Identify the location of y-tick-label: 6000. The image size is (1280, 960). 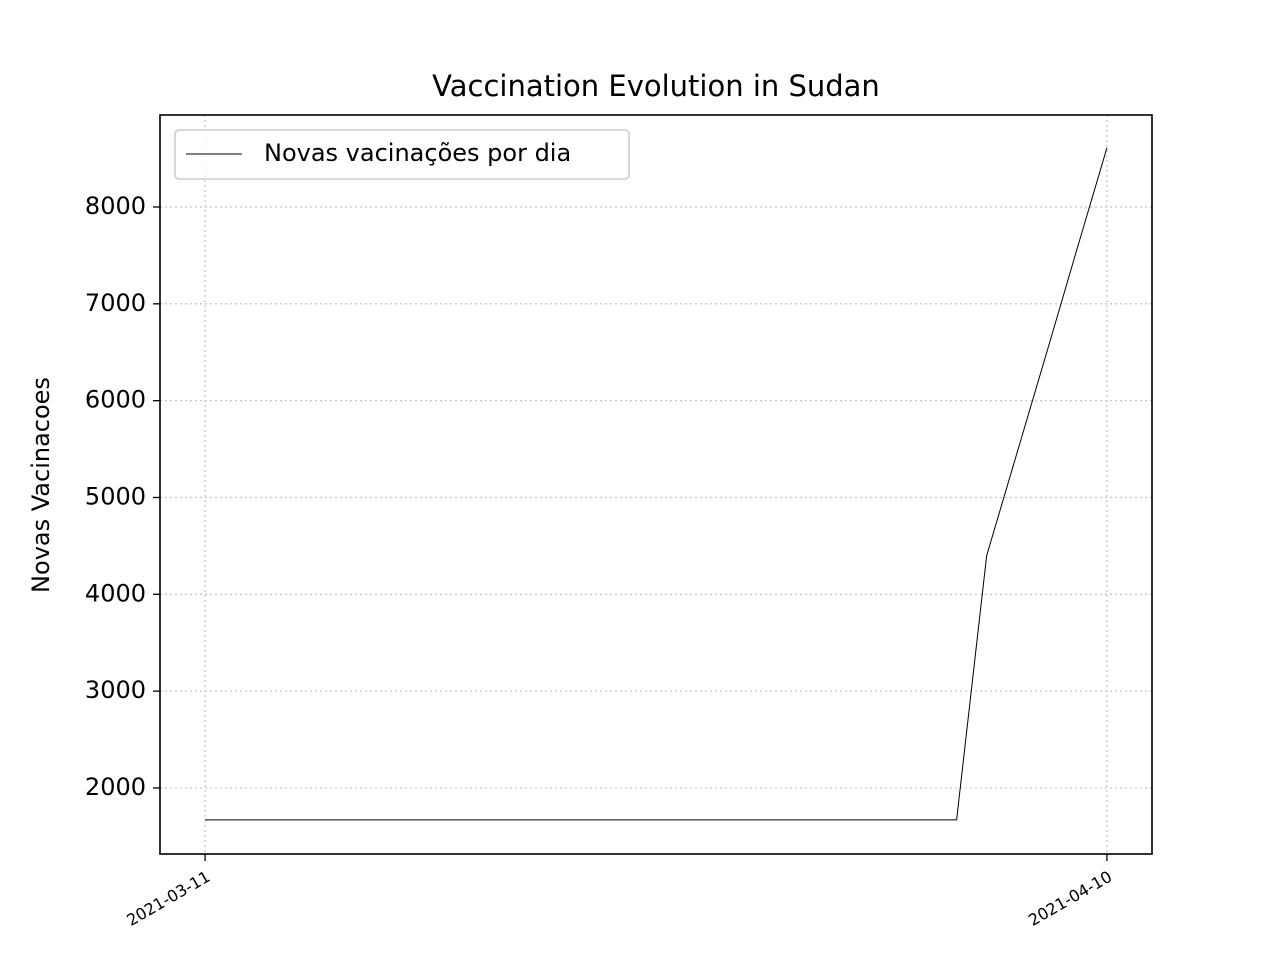
(115, 400).